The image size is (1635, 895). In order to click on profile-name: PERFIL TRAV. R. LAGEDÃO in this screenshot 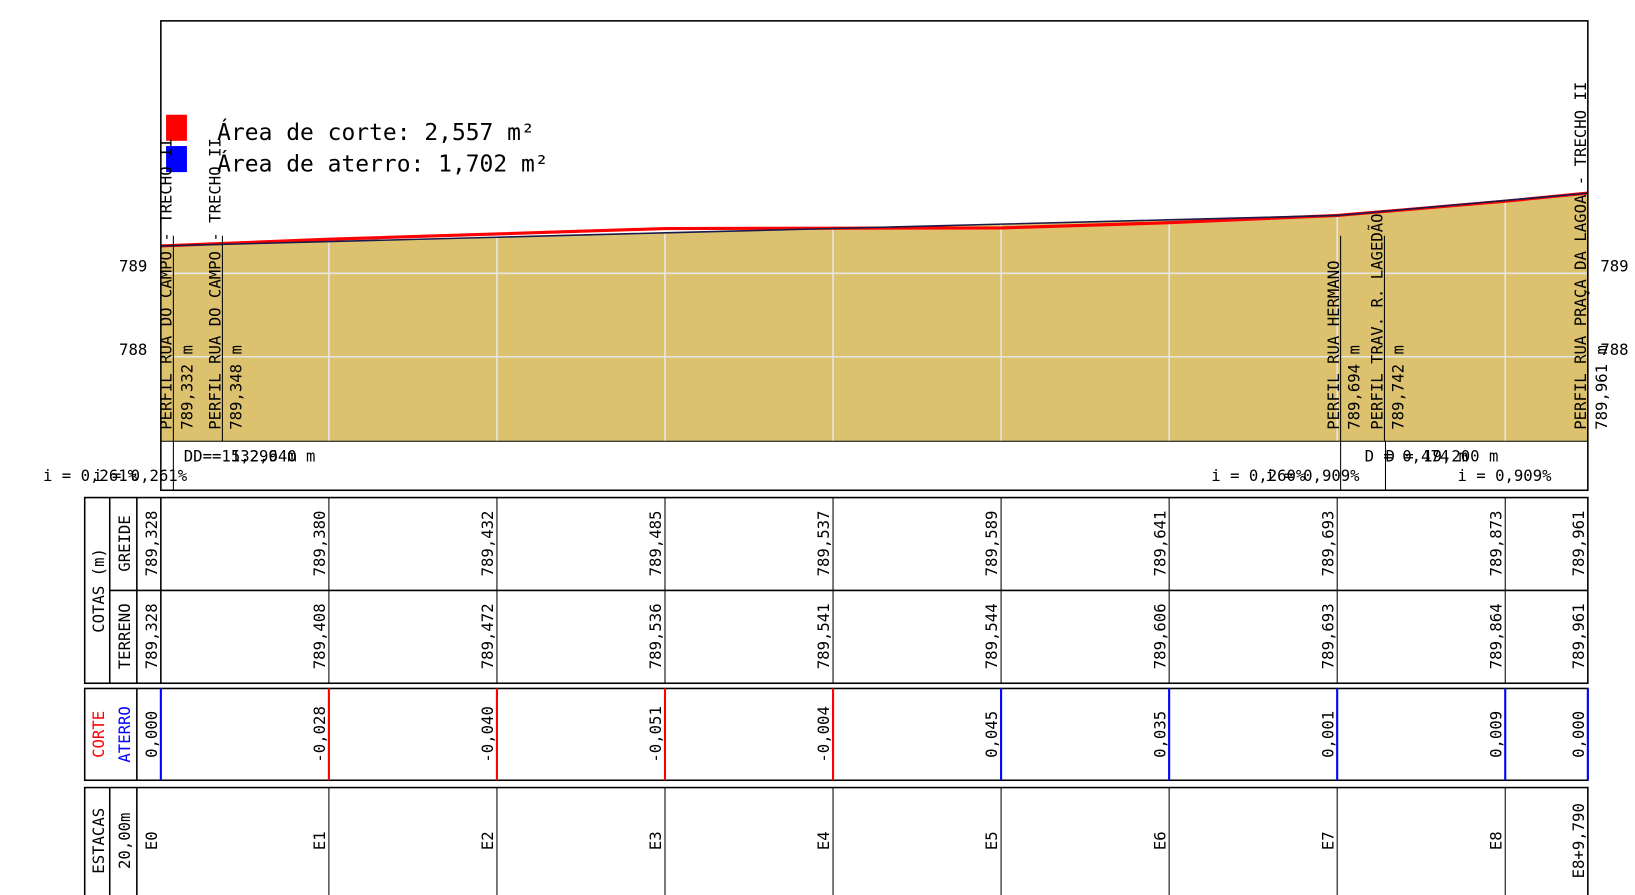, I will do `click(1377, 321)`.